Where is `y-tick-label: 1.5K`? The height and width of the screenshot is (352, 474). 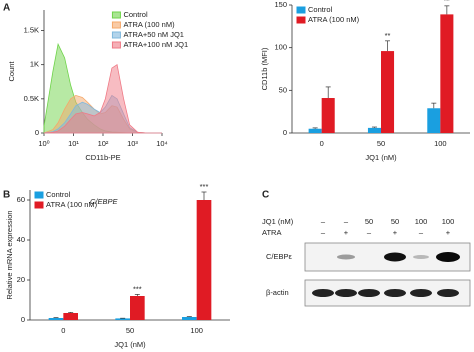 y-tick-label: 1.5K is located at coordinates (31, 29).